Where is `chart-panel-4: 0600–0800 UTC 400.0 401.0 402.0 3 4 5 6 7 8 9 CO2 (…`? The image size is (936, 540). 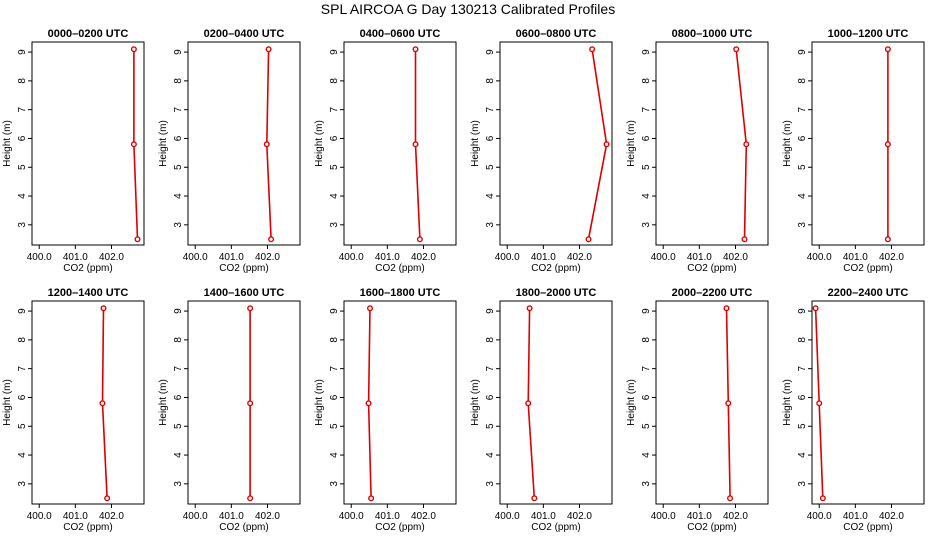 chart-panel-4: 0600–0800 UTC 400.0 401.0 402.0 3 4 5 6 7 8 9 CO2 (… is located at coordinates (541, 151).